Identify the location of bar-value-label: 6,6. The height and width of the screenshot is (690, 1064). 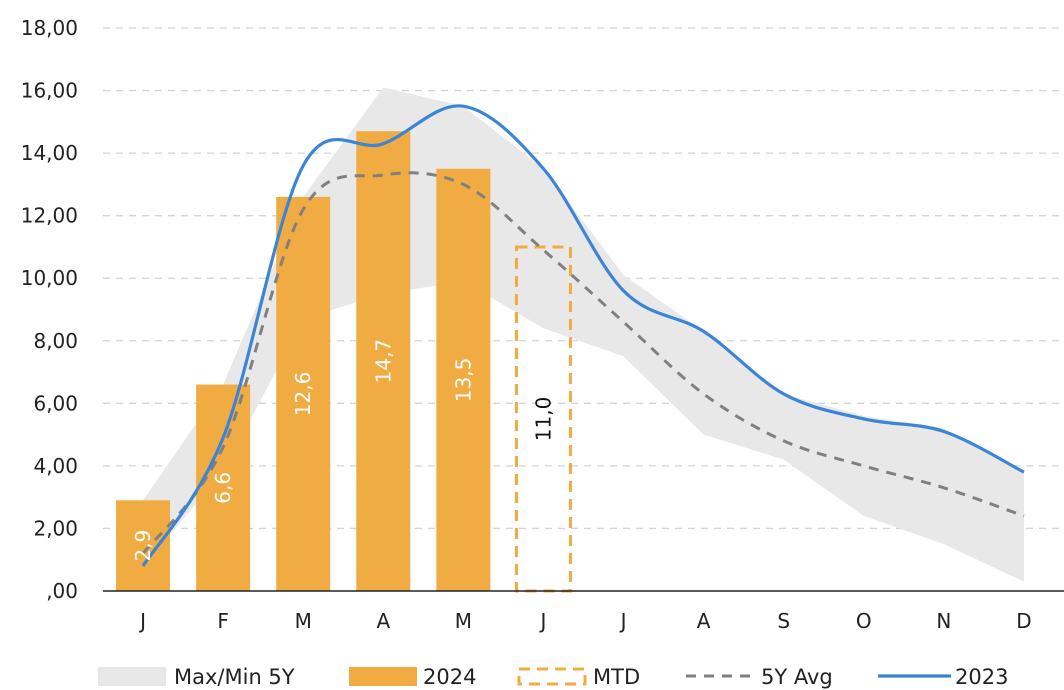
(223, 488).